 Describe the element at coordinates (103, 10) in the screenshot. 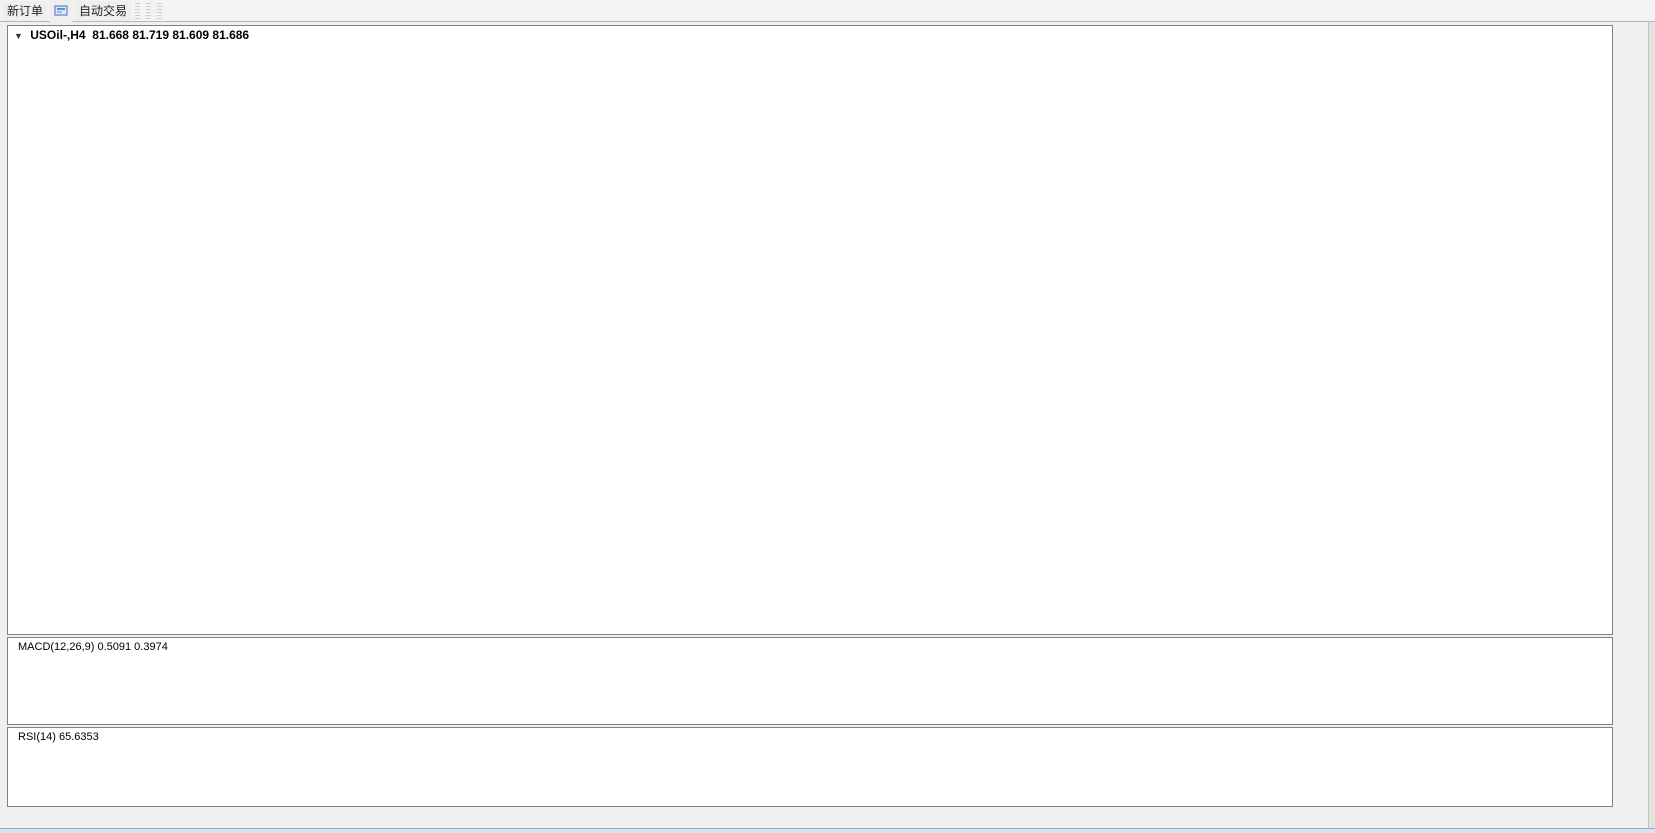

I see `autotrading-button: 自动交易` at that location.